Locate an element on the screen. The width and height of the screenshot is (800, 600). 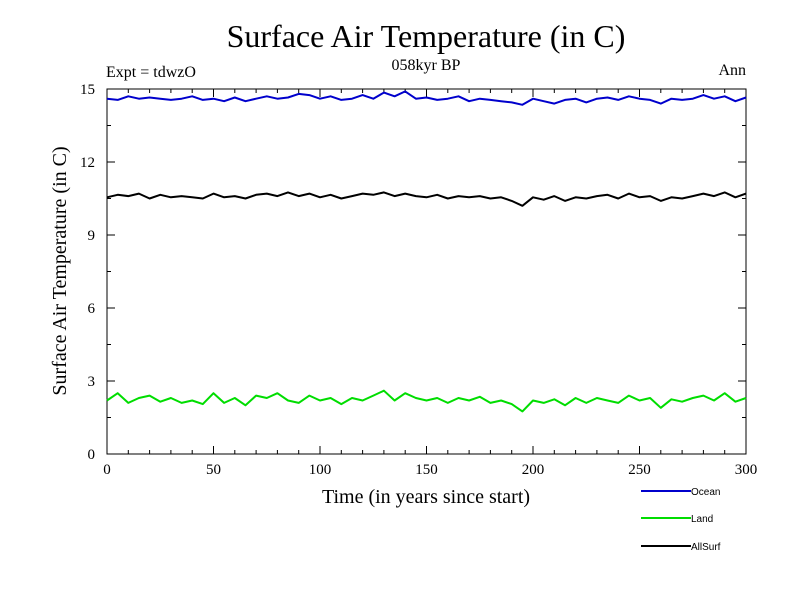
series-line-land is located at coordinates (426, 401).